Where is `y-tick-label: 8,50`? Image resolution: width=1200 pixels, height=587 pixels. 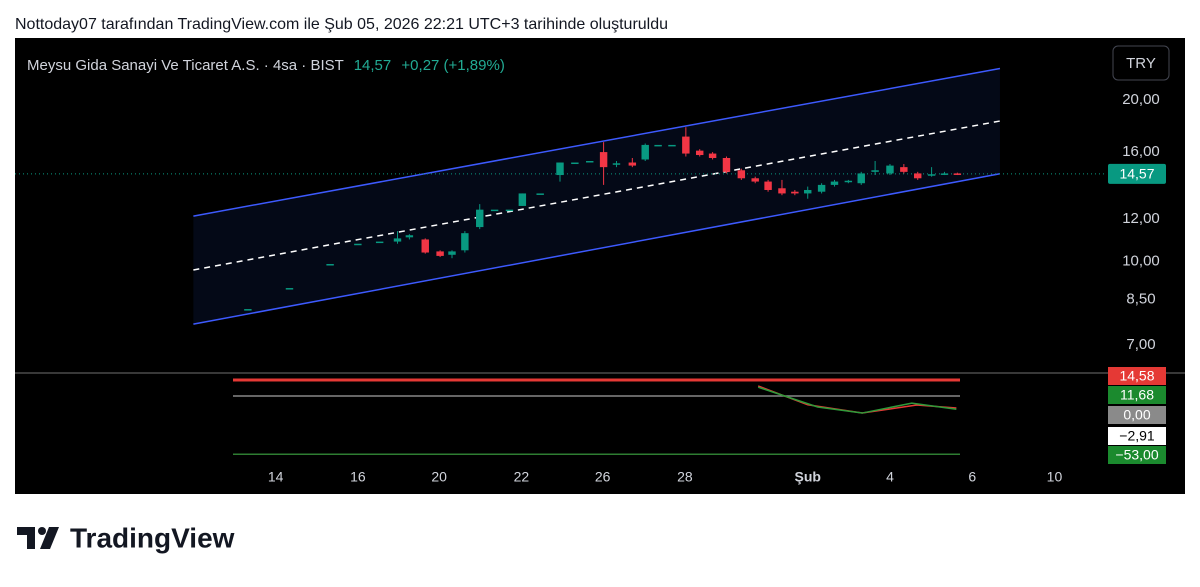
y-tick-label: 8,50 is located at coordinates (1140, 299).